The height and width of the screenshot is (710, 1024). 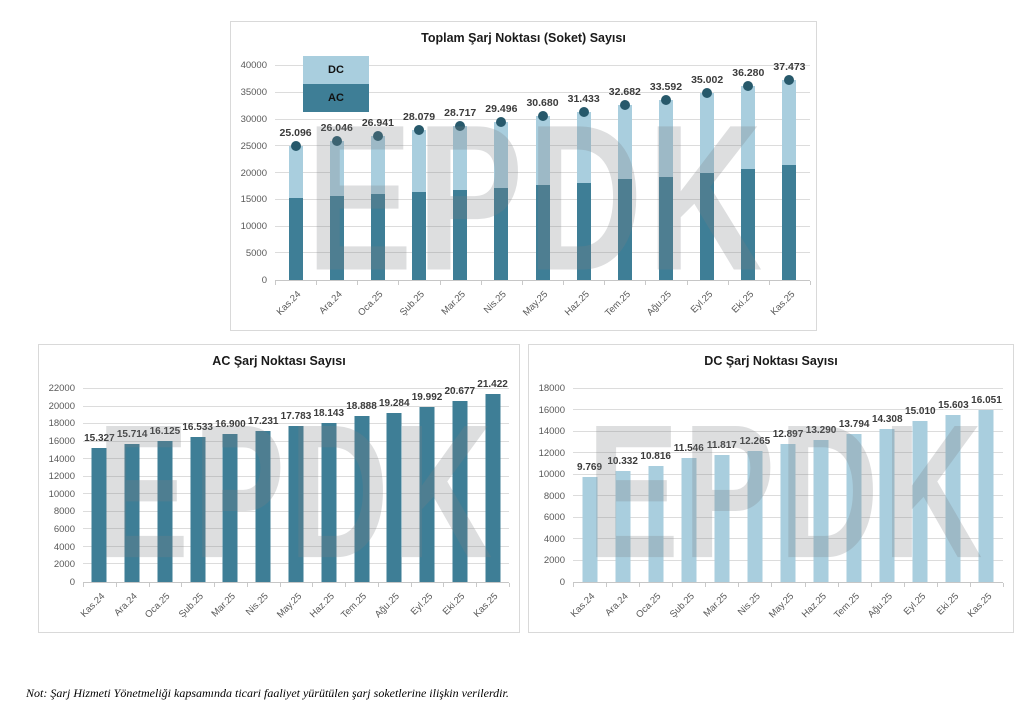 I want to click on bar-slot: 13.794, so click(x=854, y=485).